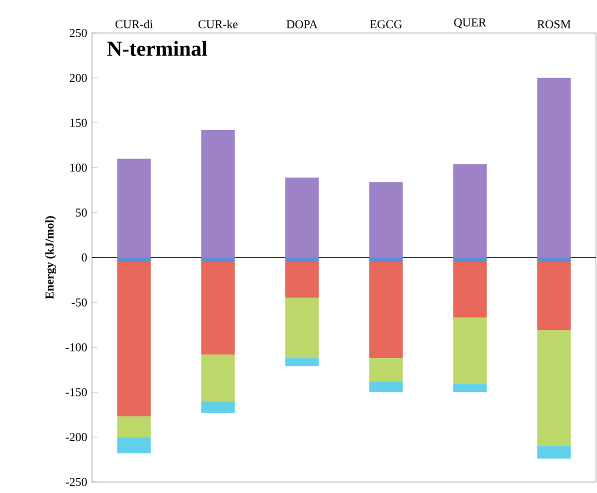 The image size is (597, 493). What do you see at coordinates (84, 257) in the screenshot?
I see `y-tick-label: 0` at bounding box center [84, 257].